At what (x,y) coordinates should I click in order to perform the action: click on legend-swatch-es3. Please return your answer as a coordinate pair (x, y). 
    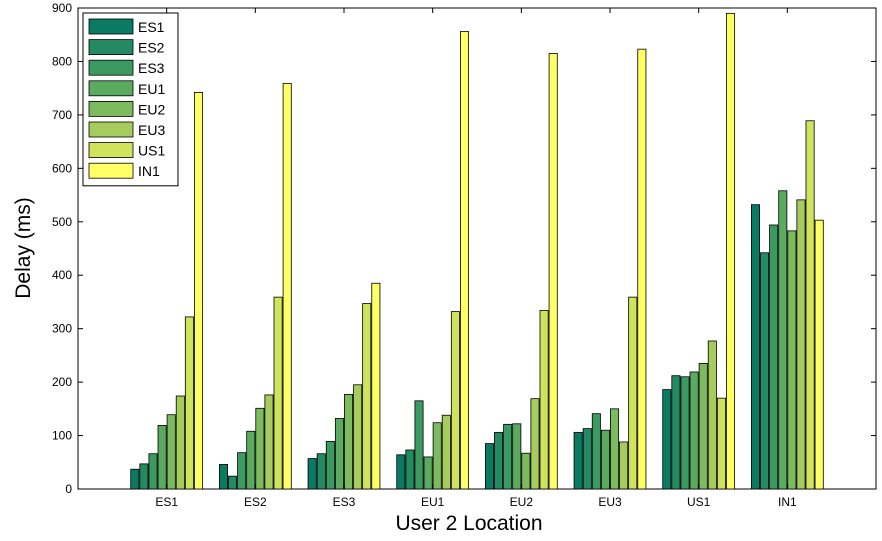
    Looking at the image, I should click on (111, 67).